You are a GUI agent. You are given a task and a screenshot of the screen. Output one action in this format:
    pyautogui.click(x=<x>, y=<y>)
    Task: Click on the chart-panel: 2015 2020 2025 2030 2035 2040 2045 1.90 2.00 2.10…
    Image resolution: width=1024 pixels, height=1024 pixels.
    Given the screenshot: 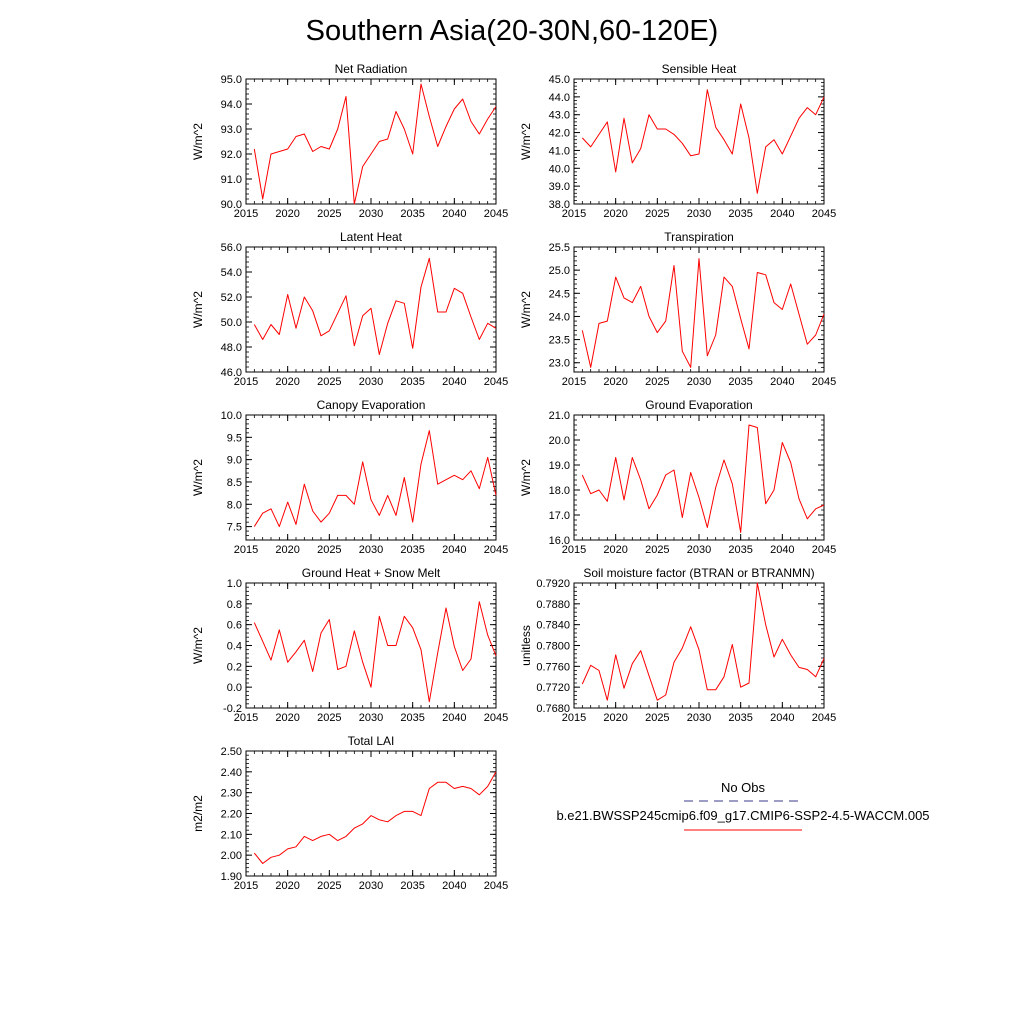 What is the action you would take?
    pyautogui.click(x=349, y=813)
    